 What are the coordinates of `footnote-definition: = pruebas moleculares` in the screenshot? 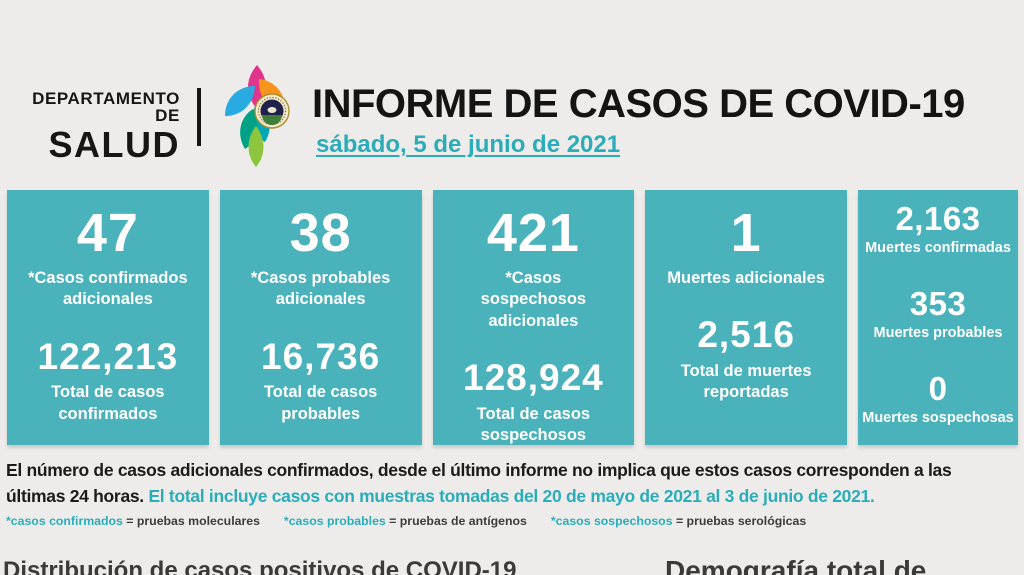 It's located at (191, 521).